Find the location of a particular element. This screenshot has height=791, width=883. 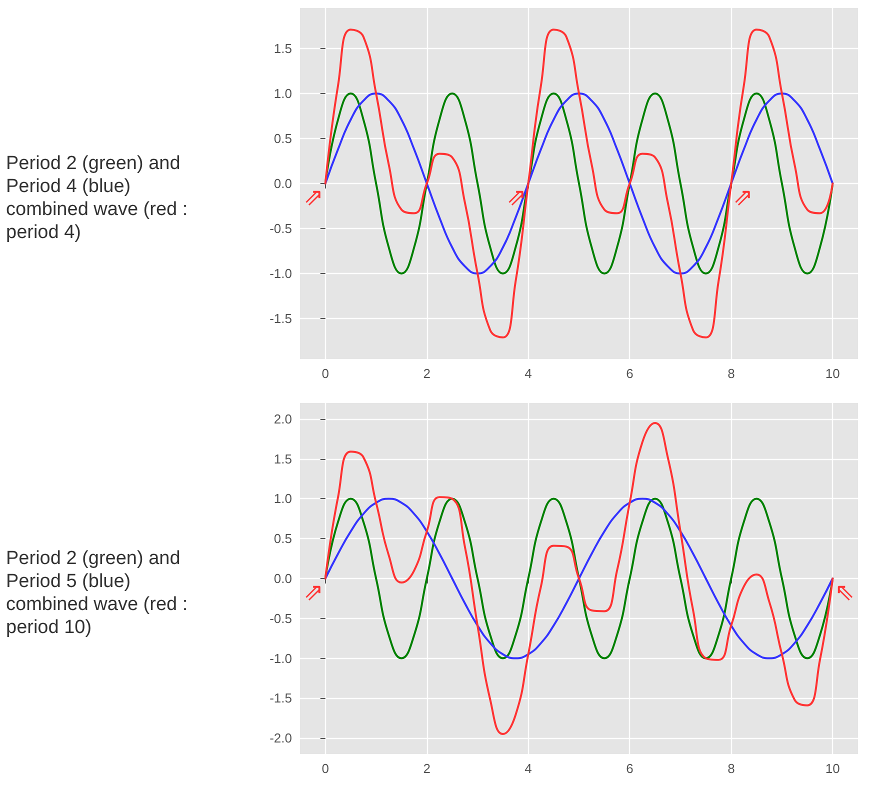

y-tick-label: -2.0 is located at coordinates (281, 738).